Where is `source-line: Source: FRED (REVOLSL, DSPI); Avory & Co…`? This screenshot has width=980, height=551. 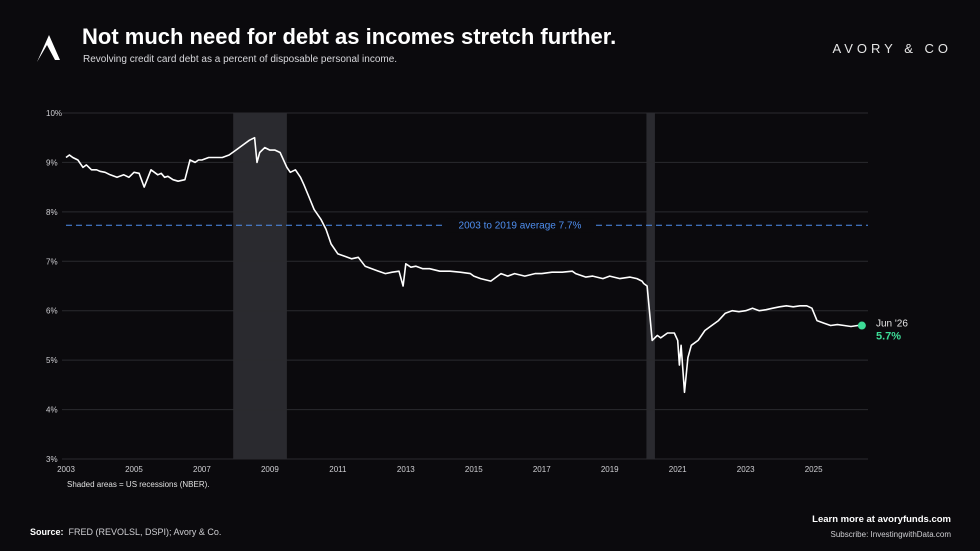
source-line: Source: FRED (REVOLSL, DSPI); Avory & Co… is located at coordinates (125, 532).